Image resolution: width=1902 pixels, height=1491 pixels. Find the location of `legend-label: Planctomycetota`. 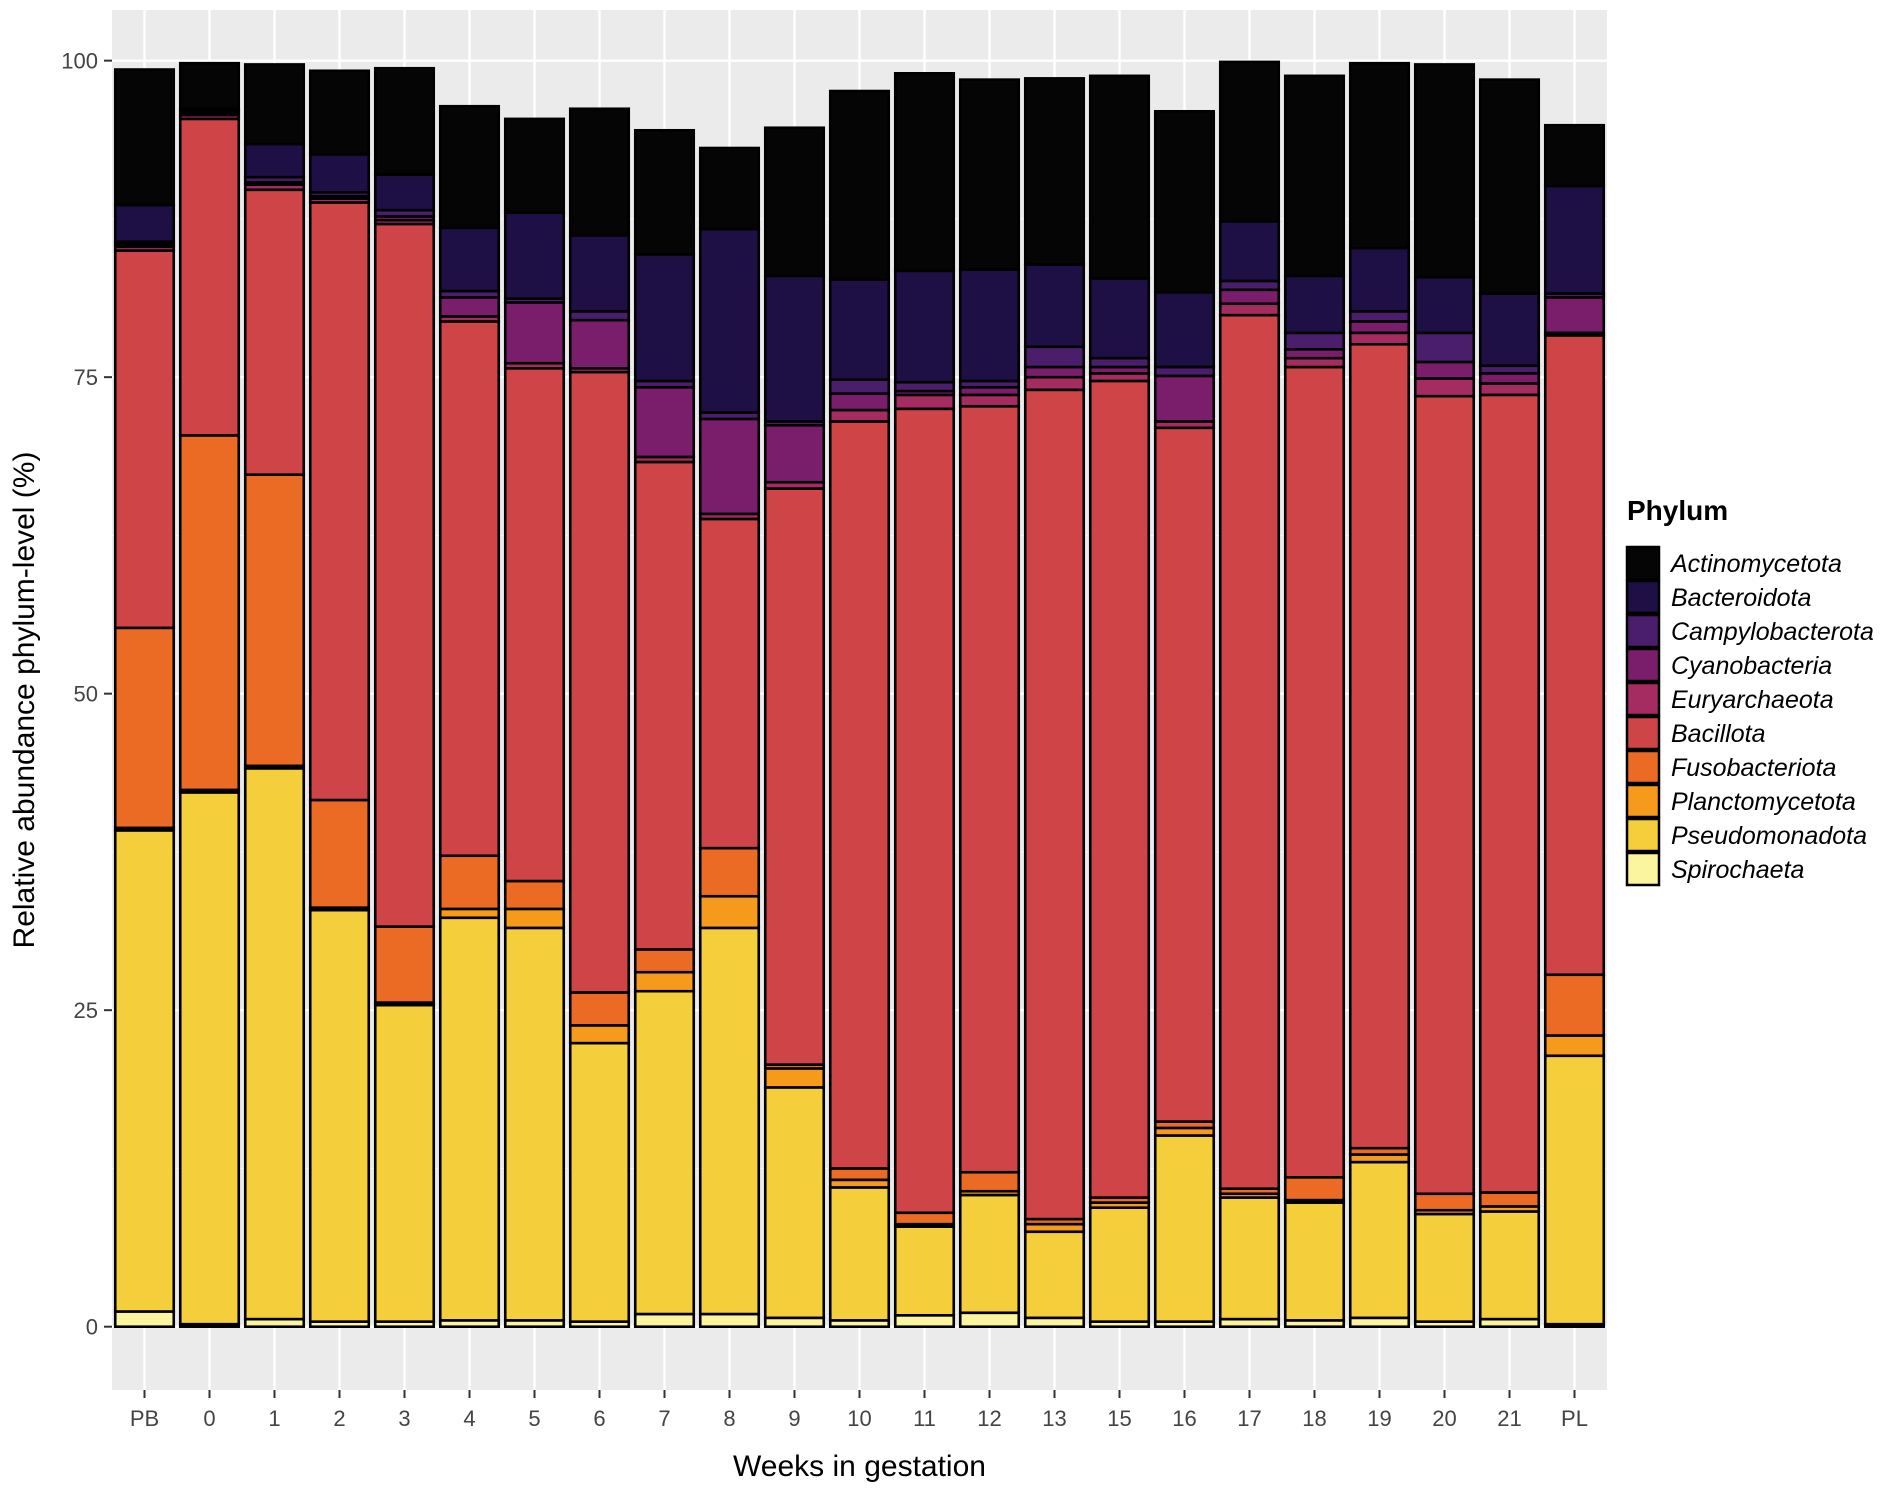

legend-label: Planctomycetota is located at coordinates (1763, 802).